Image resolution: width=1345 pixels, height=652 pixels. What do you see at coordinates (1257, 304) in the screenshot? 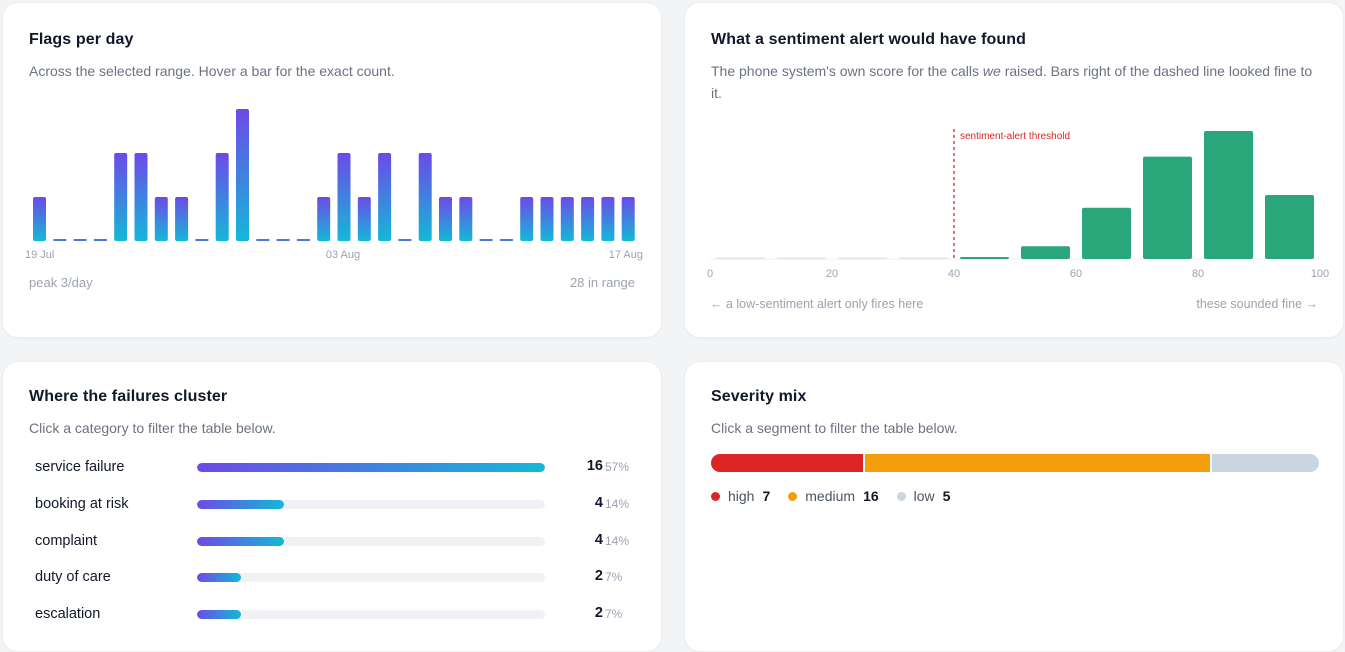
I see `right-note: these sounded fine →` at bounding box center [1257, 304].